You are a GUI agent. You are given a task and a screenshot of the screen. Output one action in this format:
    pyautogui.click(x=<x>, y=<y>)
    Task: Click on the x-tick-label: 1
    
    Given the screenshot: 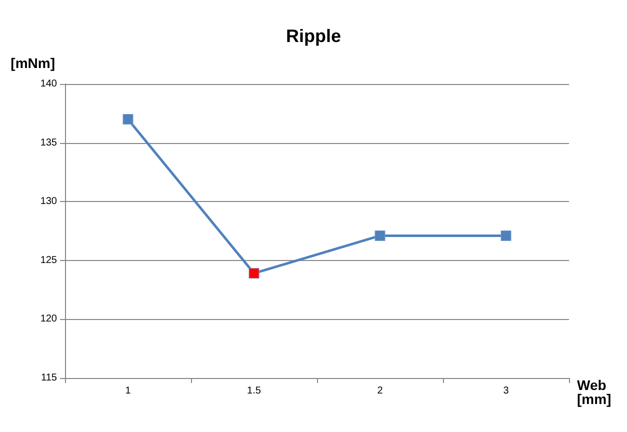 What is the action you would take?
    pyautogui.click(x=128, y=391)
    